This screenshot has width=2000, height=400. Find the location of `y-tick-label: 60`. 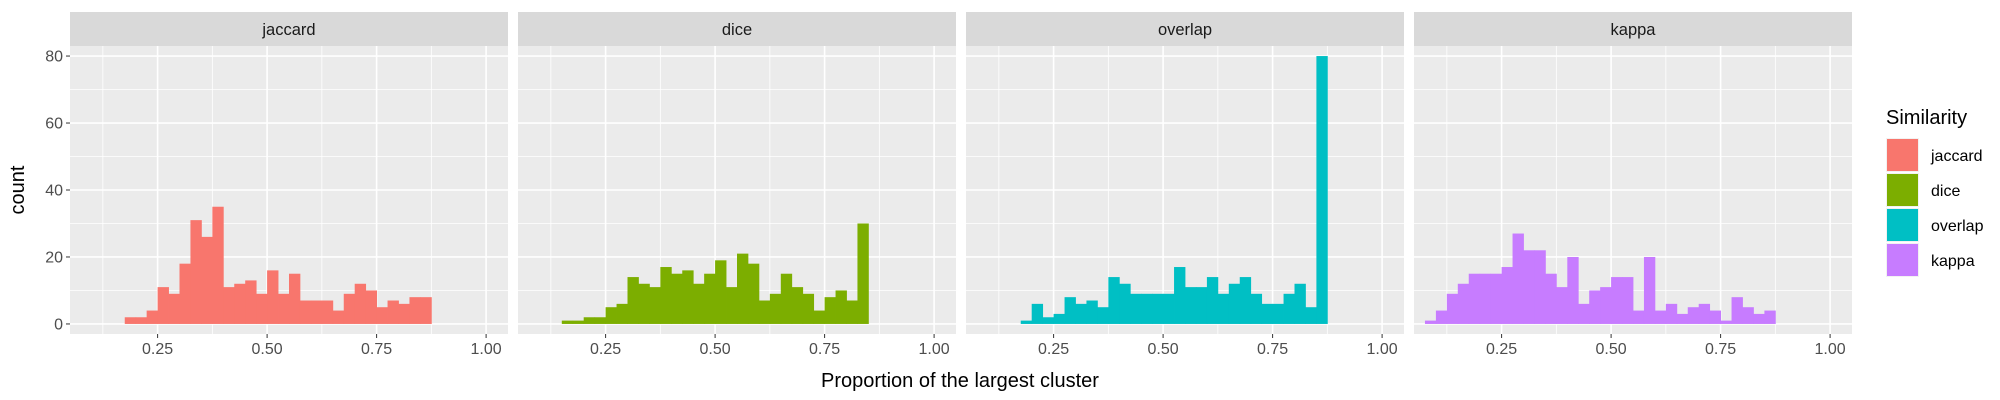

y-tick-label: 60 is located at coordinates (54, 124).